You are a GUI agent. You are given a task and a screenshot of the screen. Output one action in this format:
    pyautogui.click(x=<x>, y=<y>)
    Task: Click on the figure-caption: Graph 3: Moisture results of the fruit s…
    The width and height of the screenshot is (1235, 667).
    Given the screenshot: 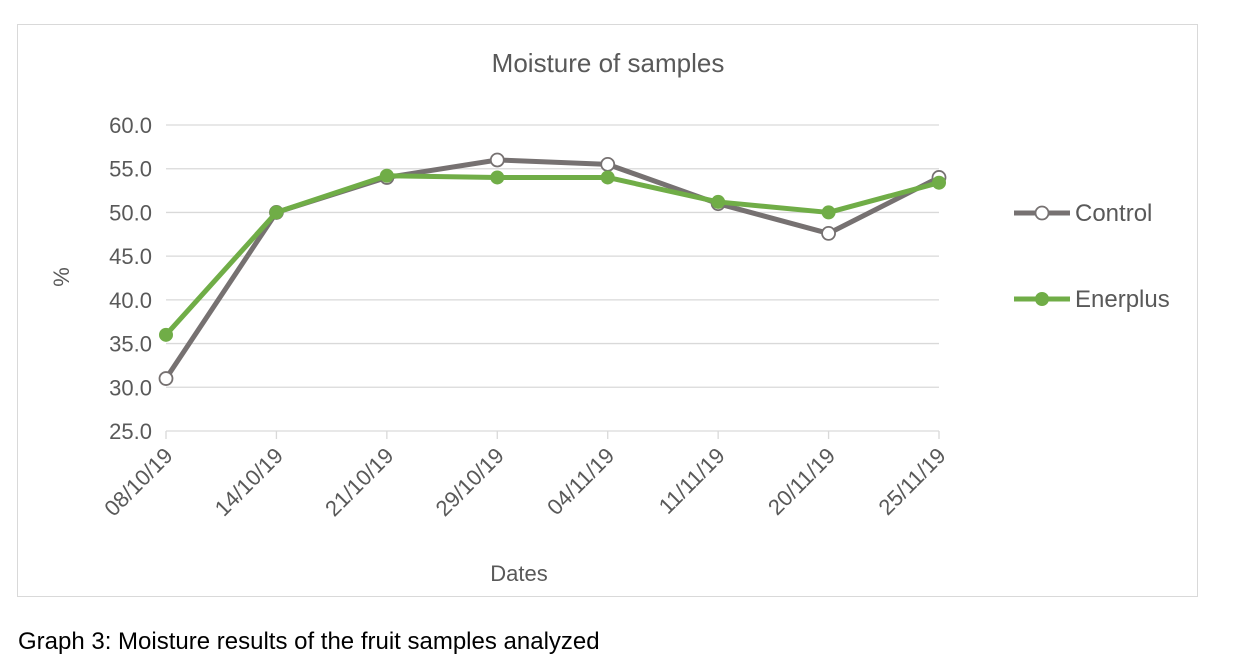 What is the action you would take?
    pyautogui.click(x=309, y=641)
    